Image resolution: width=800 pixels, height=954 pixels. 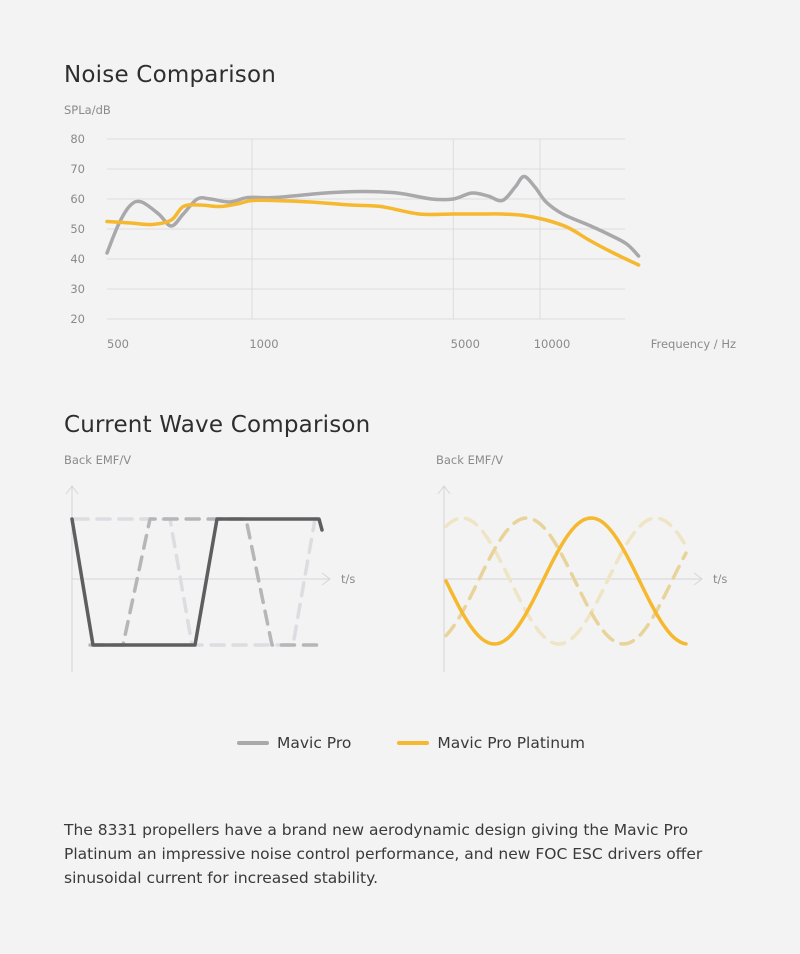 I want to click on y-tick-label: 50, so click(x=77, y=229).